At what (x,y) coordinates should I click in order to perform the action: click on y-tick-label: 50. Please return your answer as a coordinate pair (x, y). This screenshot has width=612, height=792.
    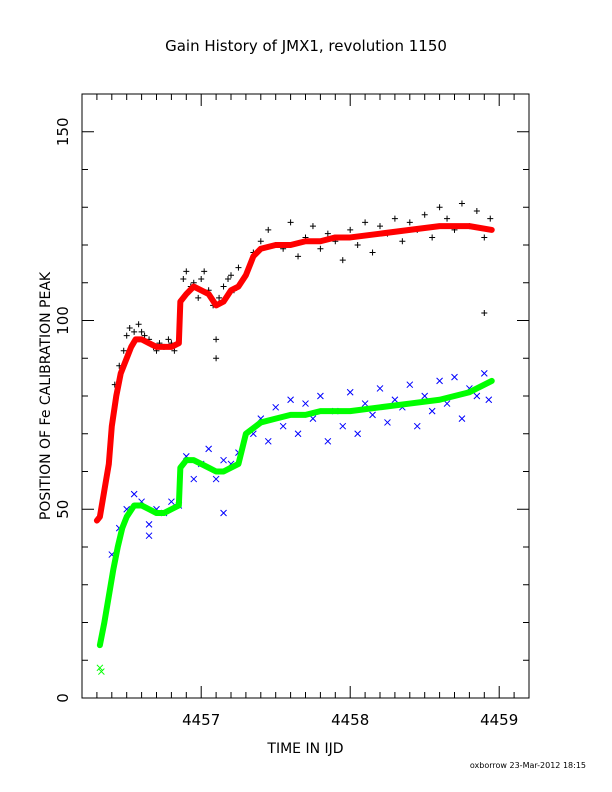
    Looking at the image, I should click on (63, 509).